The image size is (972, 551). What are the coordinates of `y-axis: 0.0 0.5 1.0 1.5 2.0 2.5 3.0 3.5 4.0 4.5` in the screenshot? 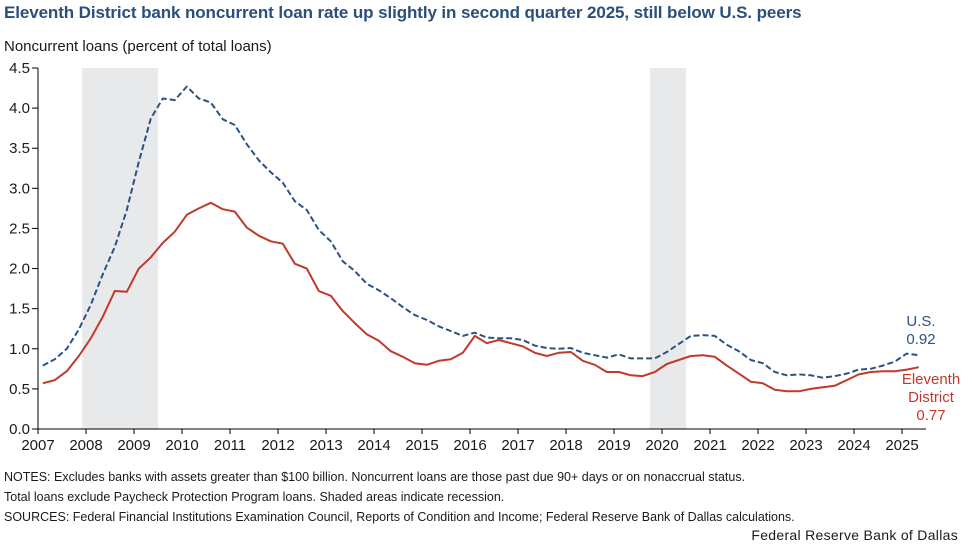 It's located at (24, 249).